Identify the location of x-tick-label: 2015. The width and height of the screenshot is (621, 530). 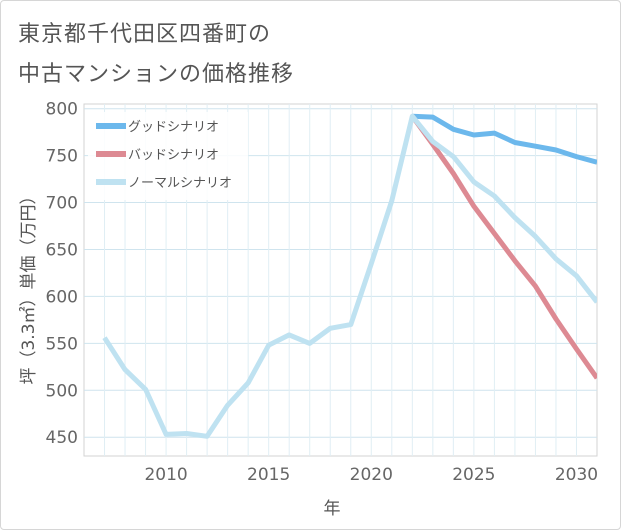
(268, 475).